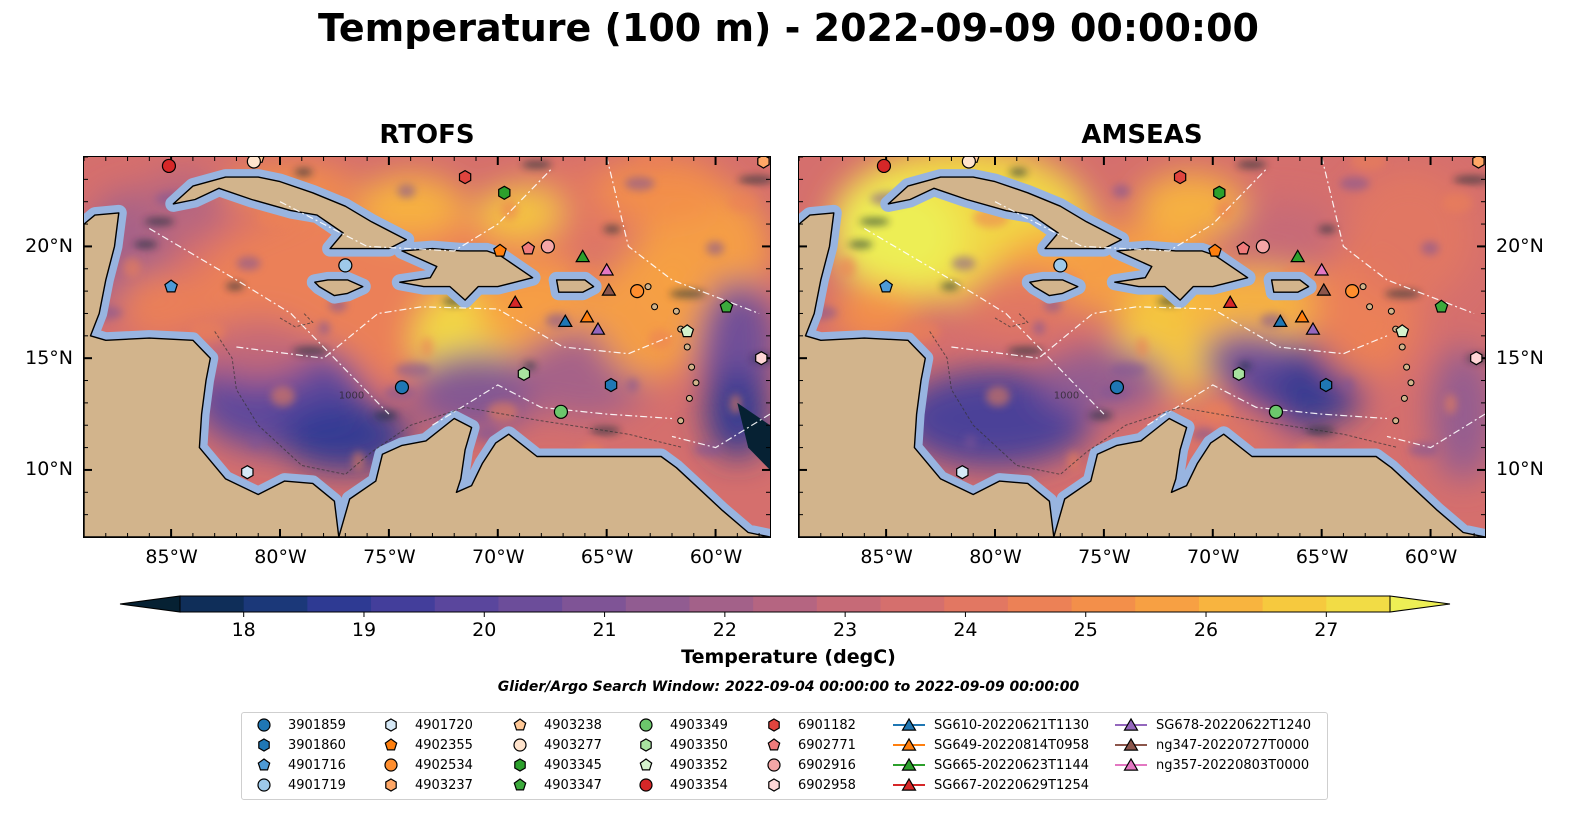 The image size is (1577, 827). I want to click on legend-label: 4903277, so click(573, 745).